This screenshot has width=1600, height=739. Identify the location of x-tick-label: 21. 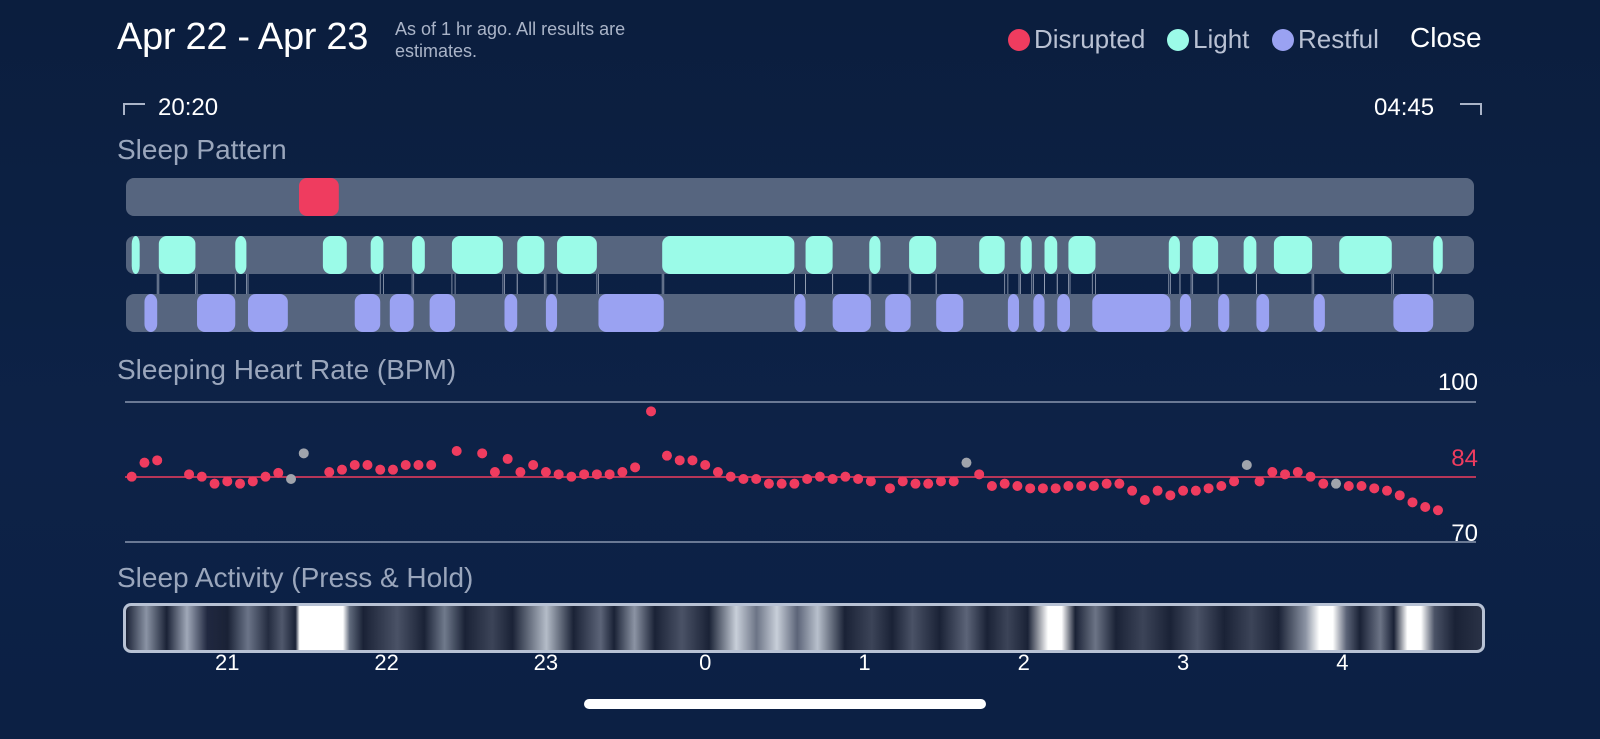
(227, 662).